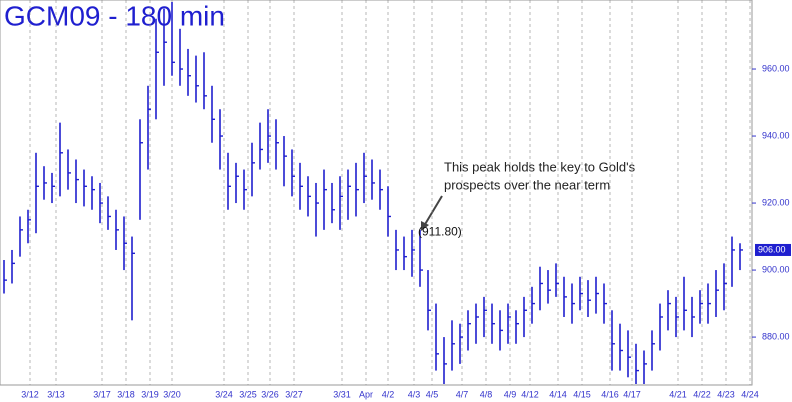 This screenshot has width=792, height=402. I want to click on arrow-head, so click(425, 226).